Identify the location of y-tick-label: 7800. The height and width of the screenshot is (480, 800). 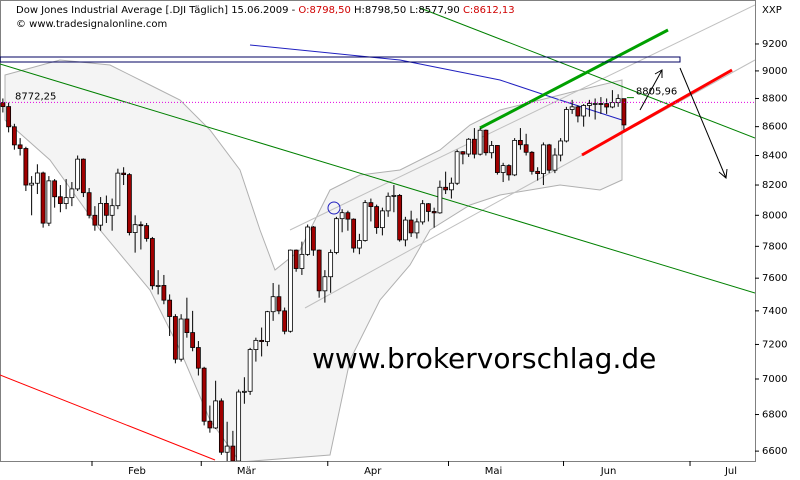
(774, 246).